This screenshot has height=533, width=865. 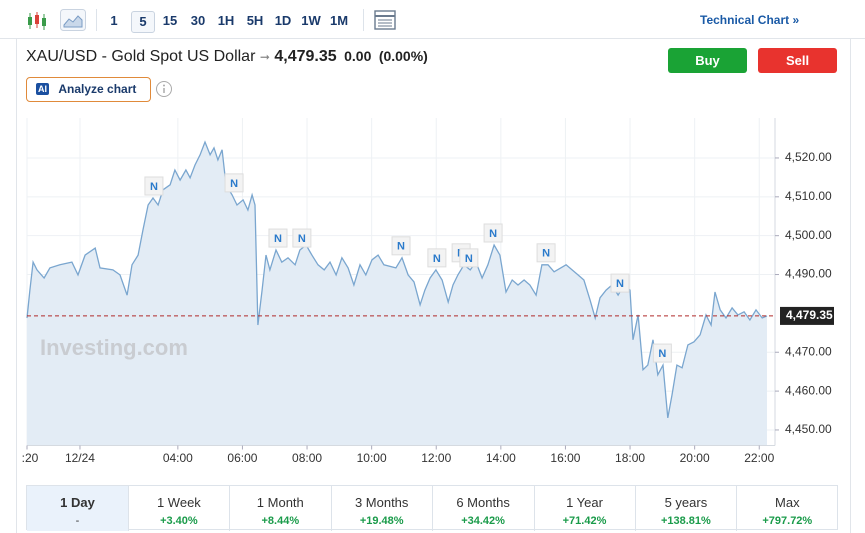 I want to click on period-label: Max, so click(x=787, y=502).